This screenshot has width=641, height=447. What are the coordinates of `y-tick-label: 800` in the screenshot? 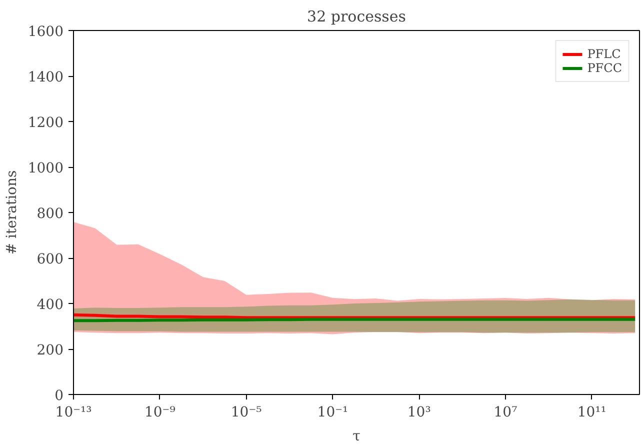 It's located at (50, 214).